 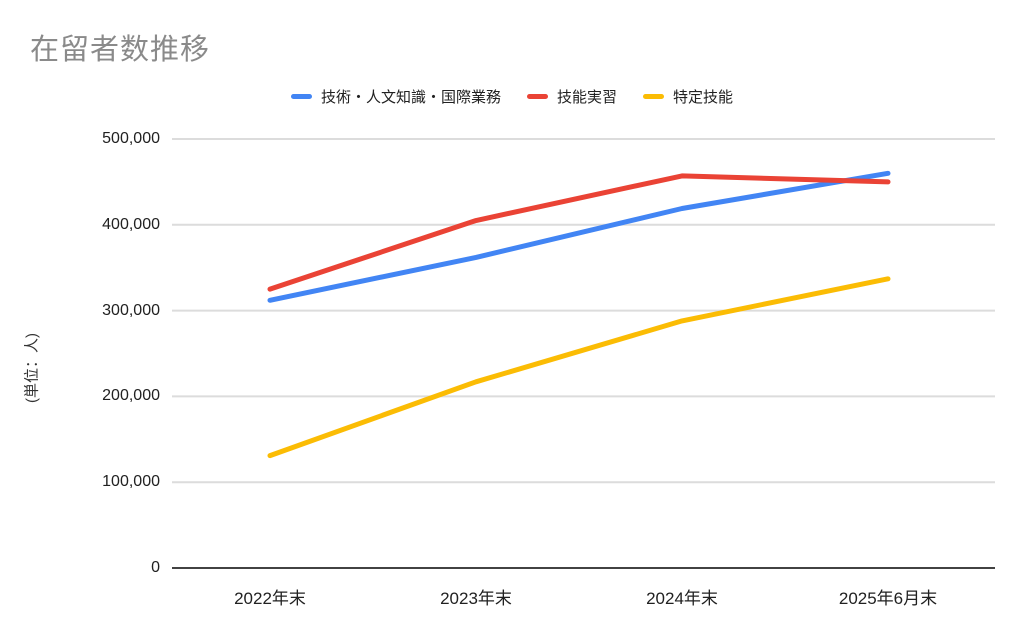 What do you see at coordinates (653, 96) in the screenshot?
I see `legend-swatch-yellow` at bounding box center [653, 96].